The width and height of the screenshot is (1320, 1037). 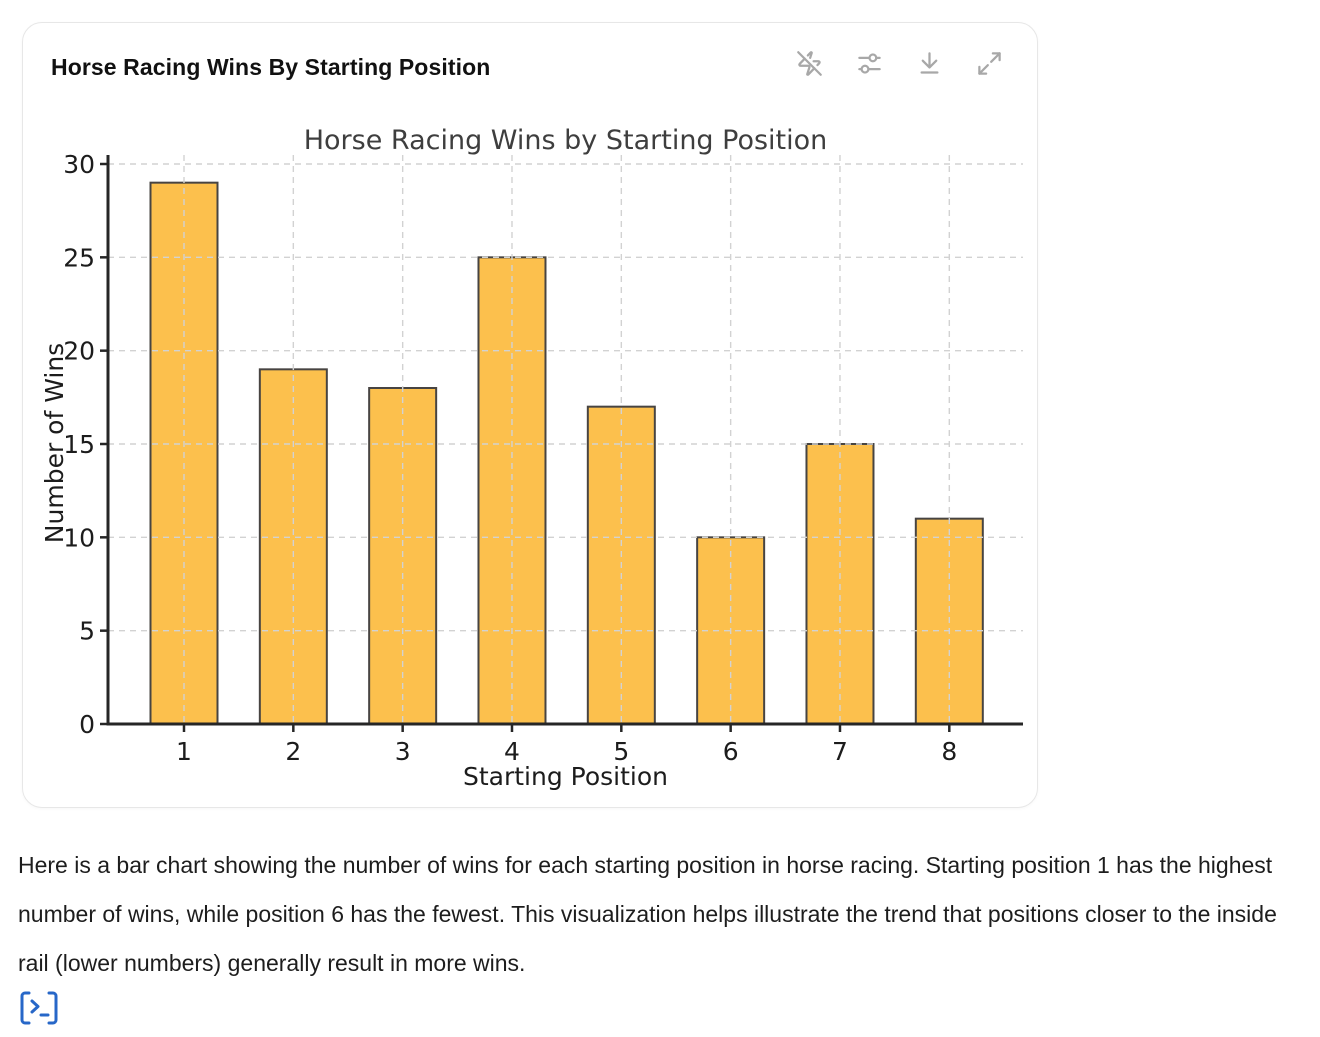 I want to click on x-tick-label: 4, so click(x=512, y=751).